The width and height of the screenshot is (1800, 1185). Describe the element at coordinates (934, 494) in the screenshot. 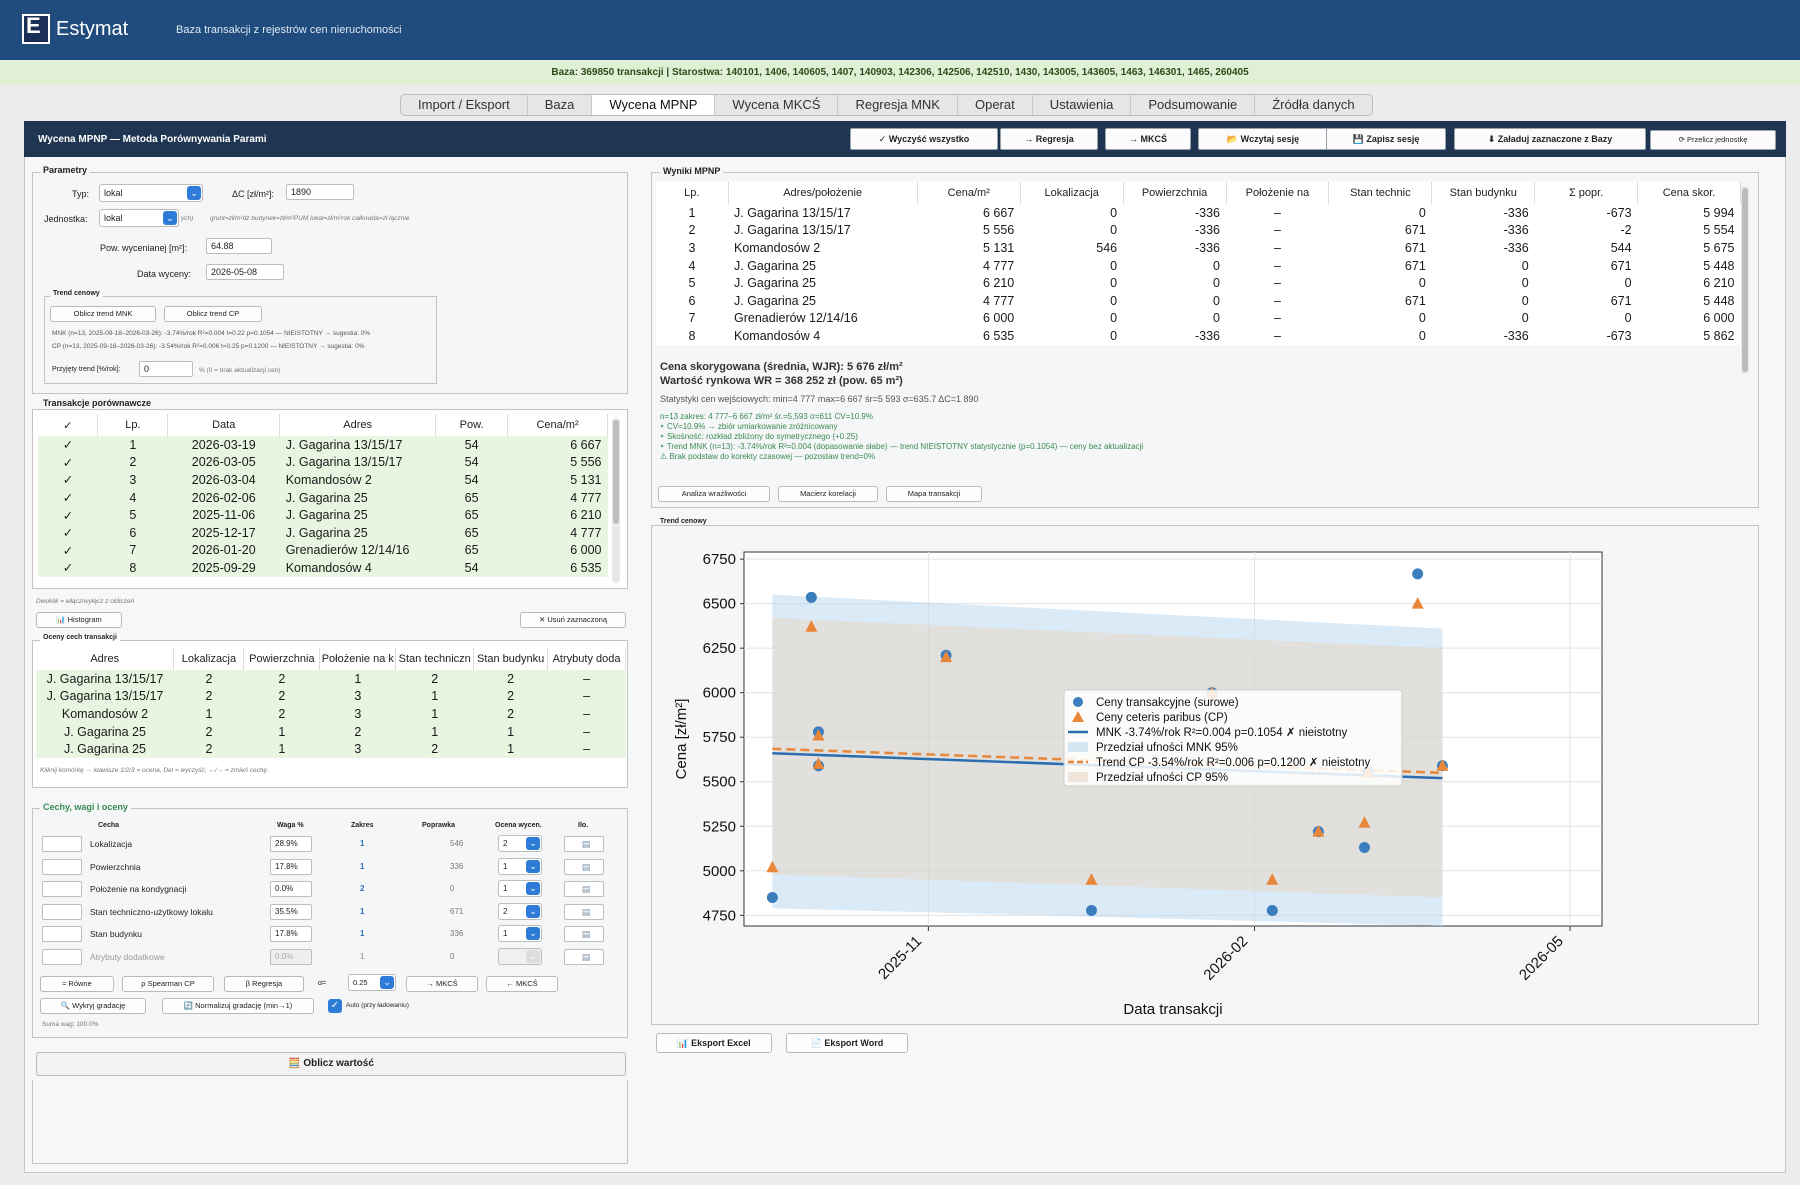

I see `map-button: Mapa transakcji` at that location.